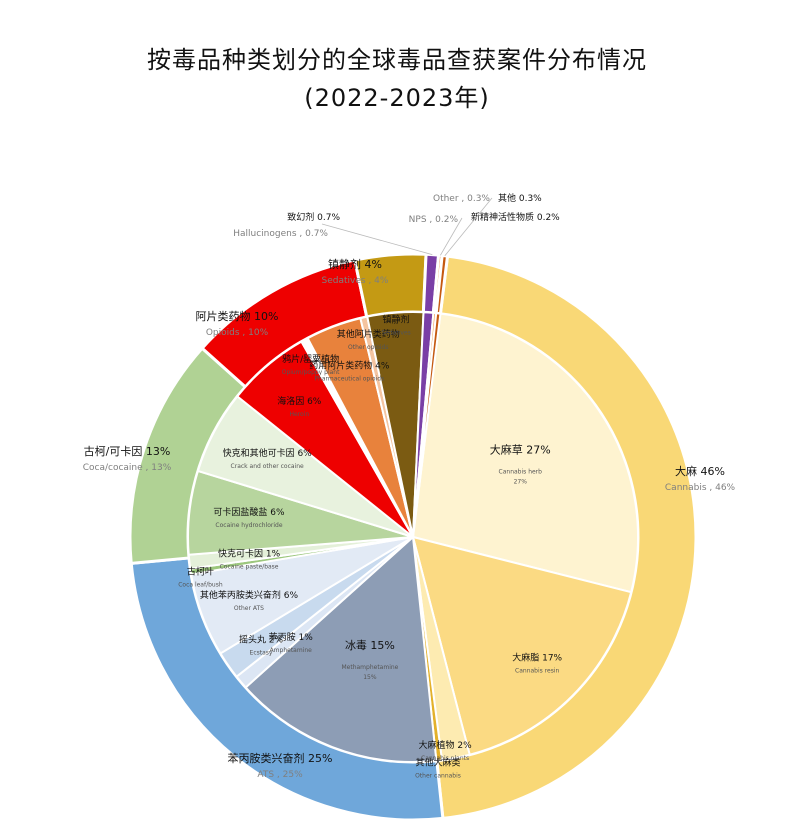  I want to click on inner-label-en-15: Other opioids, so click(368, 347).